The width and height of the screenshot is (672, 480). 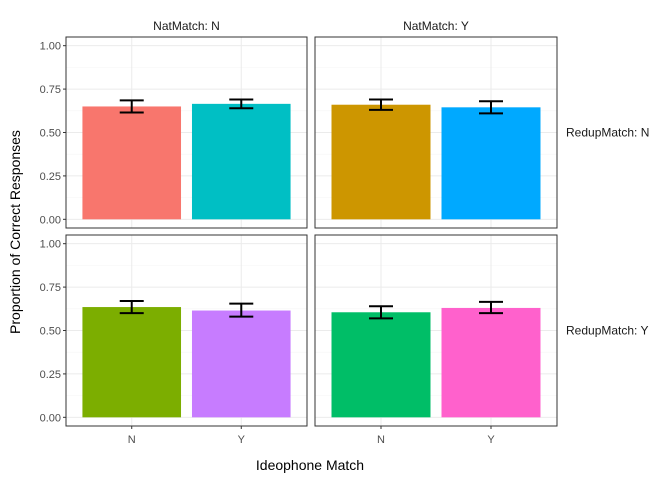 I want to click on y-axis-title: Proportion of Correct Responses, so click(x=15, y=232).